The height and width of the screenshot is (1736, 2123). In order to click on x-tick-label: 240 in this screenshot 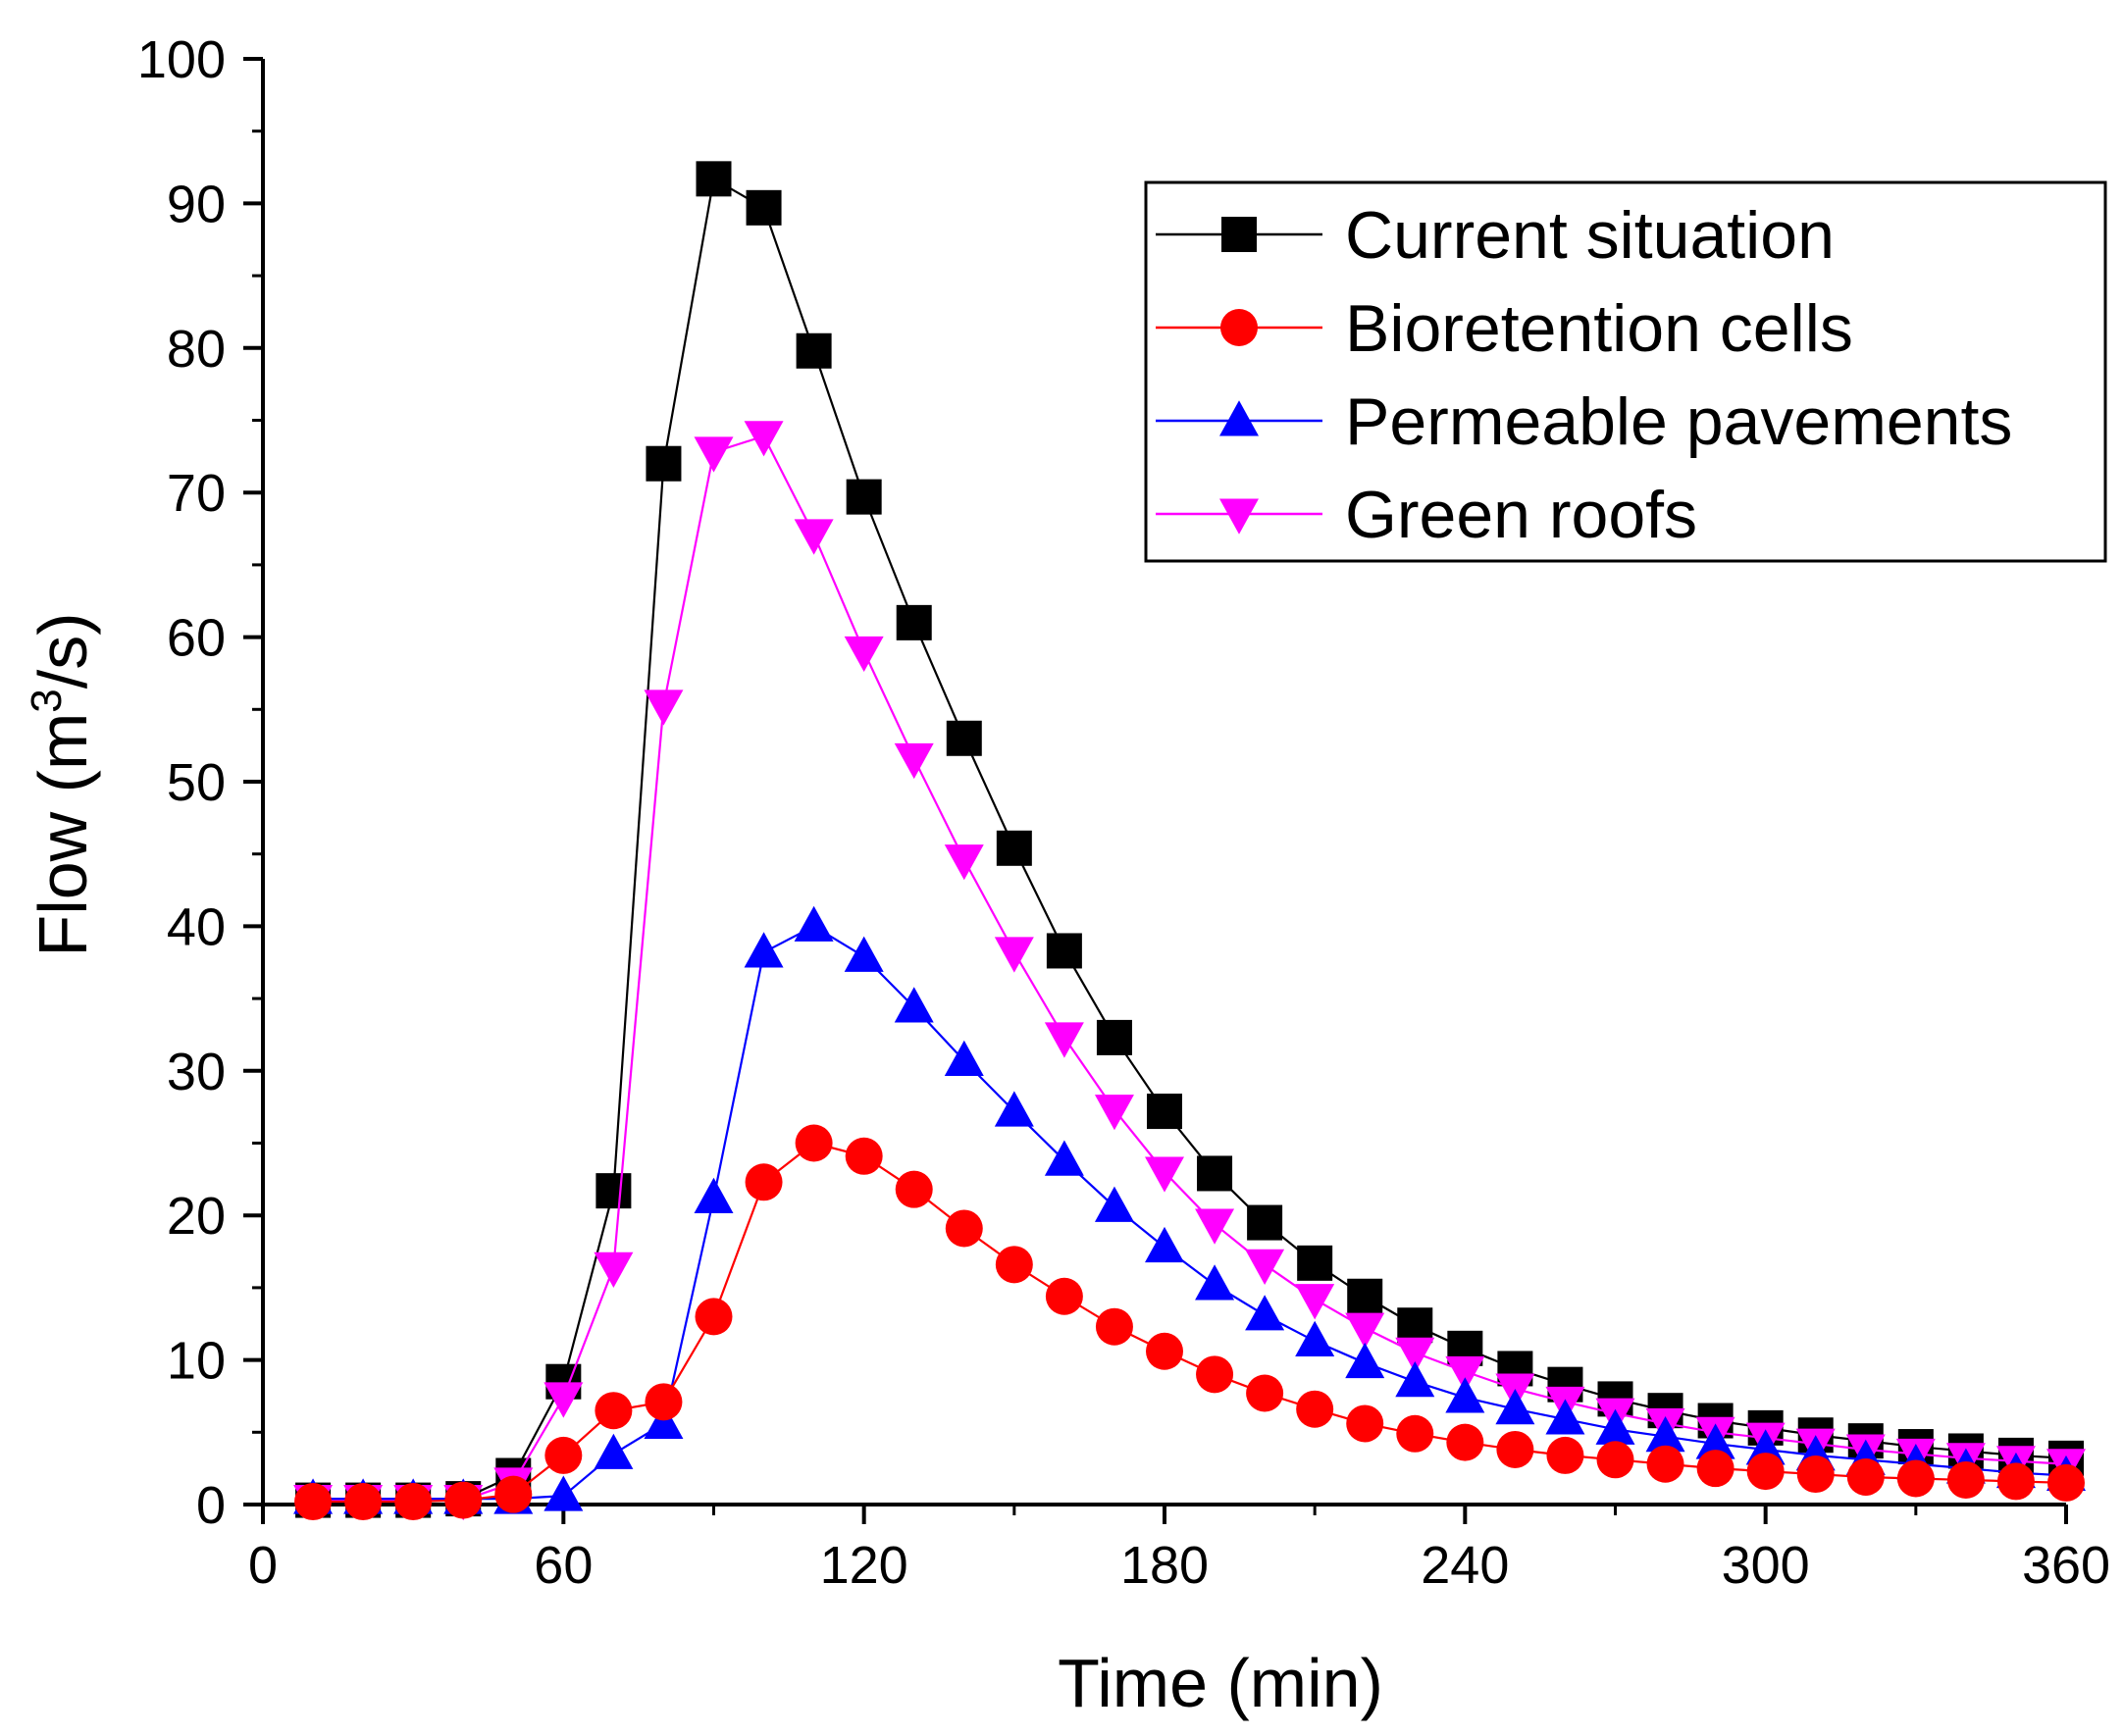, I will do `click(1465, 1566)`.